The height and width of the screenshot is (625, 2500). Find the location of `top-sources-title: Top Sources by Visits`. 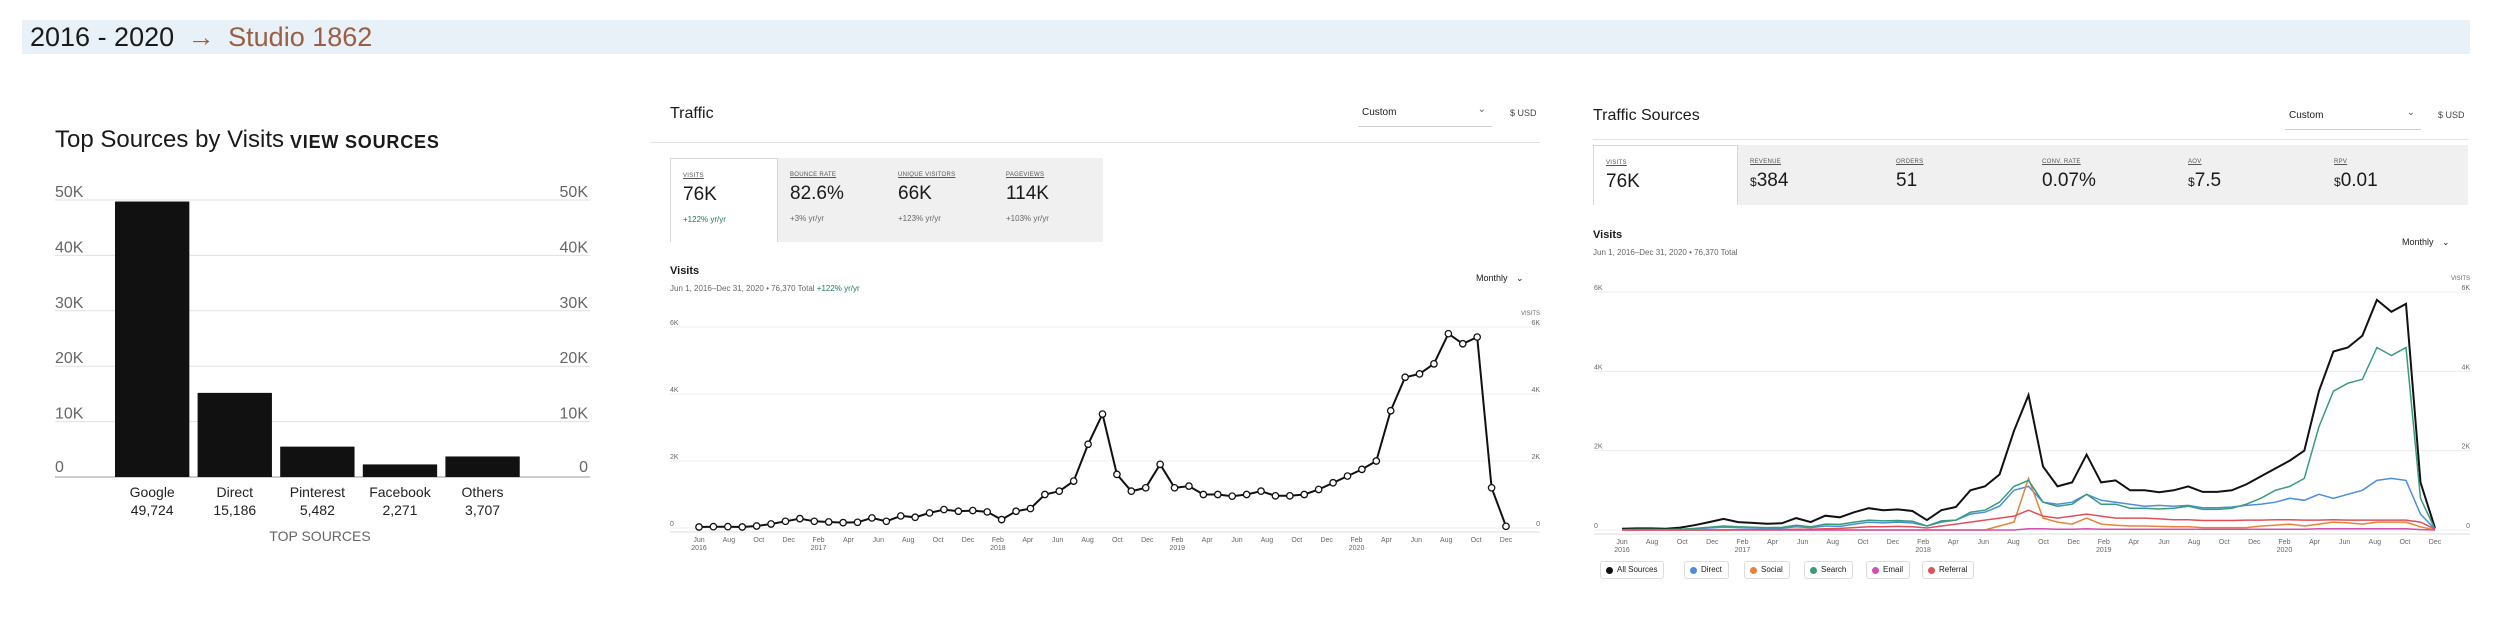

top-sources-title: Top Sources by Visits is located at coordinates (169, 139).